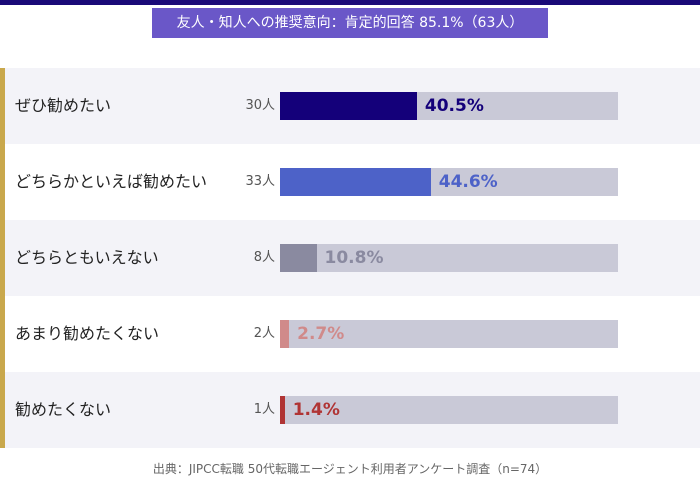  What do you see at coordinates (111, 181) in the screenshot?
I see `category-label: どちらかといえば勧めたい` at bounding box center [111, 181].